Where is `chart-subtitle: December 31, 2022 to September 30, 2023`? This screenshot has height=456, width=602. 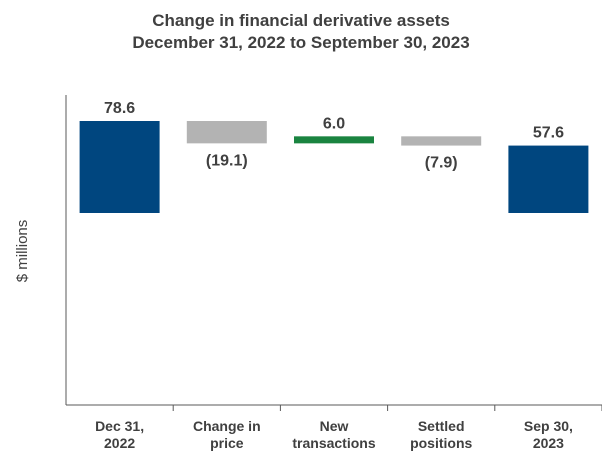 chart-subtitle: December 31, 2022 to September 30, 2023 is located at coordinates (301, 42).